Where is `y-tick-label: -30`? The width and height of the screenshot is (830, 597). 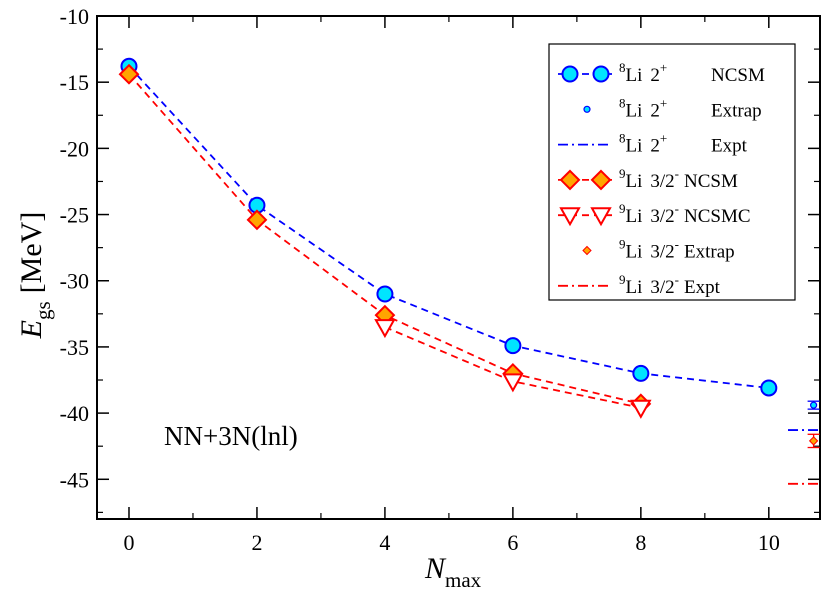 y-tick-label: -30 is located at coordinates (74, 281).